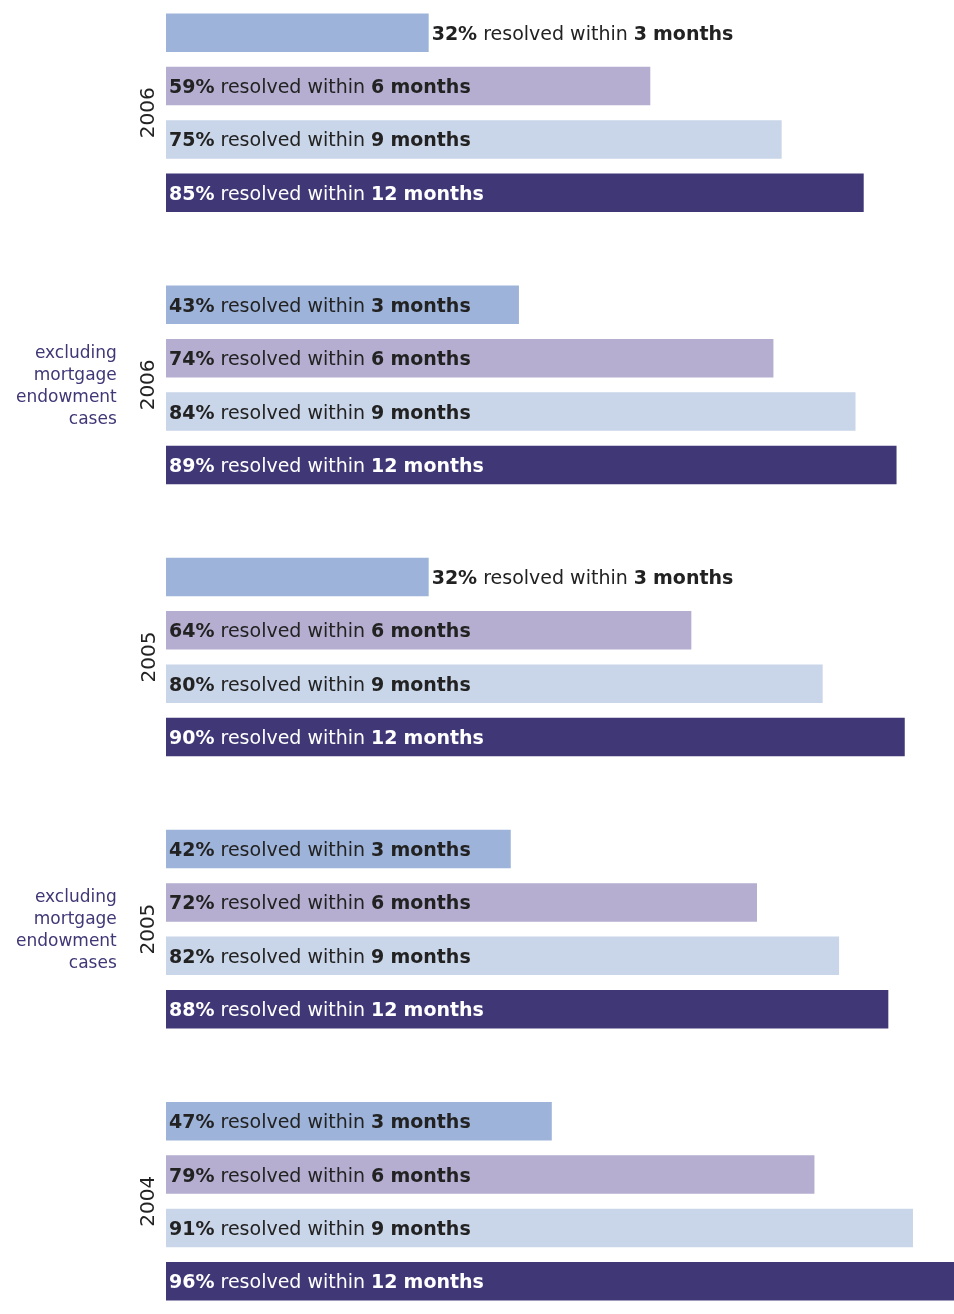  I want to click on y-axis-title: 2004, so click(147, 1201).